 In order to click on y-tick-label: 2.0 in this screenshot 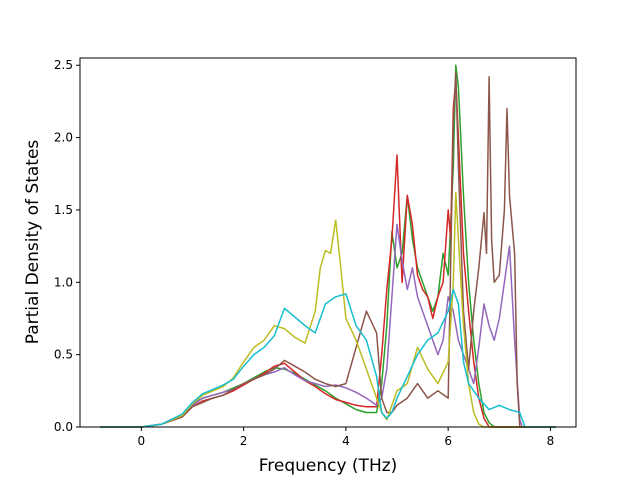, I will do `click(63, 138)`.